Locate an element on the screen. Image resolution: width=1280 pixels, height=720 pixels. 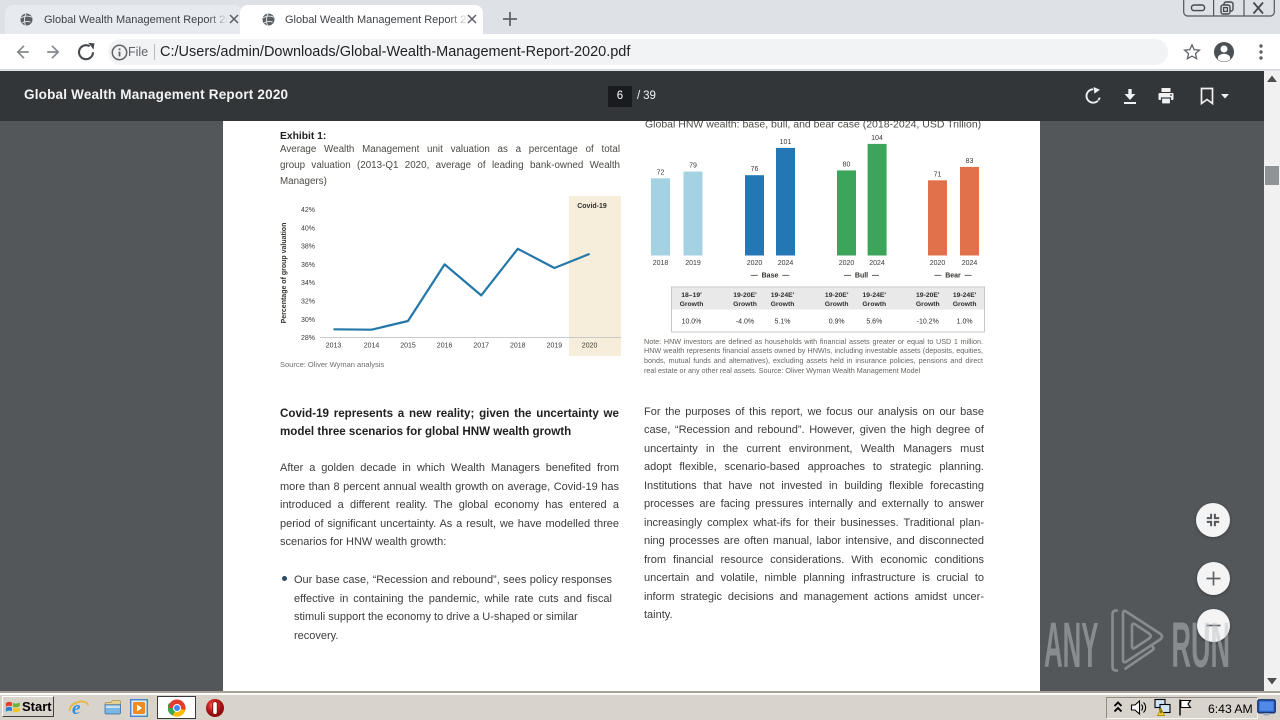
svg-text: 80 is located at coordinates (847, 164).